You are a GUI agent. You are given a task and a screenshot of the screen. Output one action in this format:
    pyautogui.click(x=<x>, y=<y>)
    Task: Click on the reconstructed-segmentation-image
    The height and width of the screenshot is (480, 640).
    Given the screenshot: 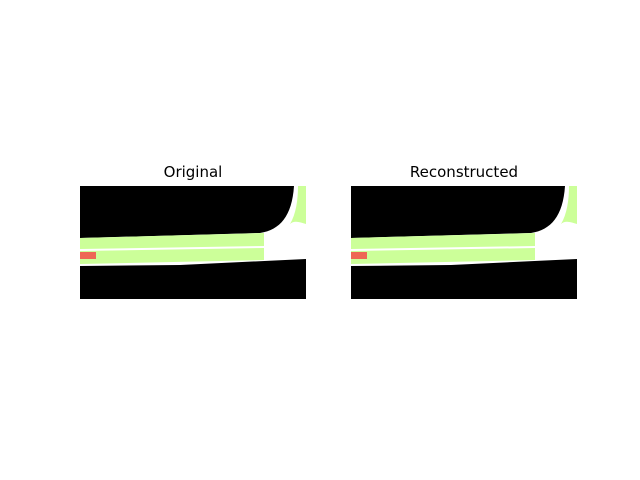 What is the action you would take?
    pyautogui.click(x=464, y=242)
    